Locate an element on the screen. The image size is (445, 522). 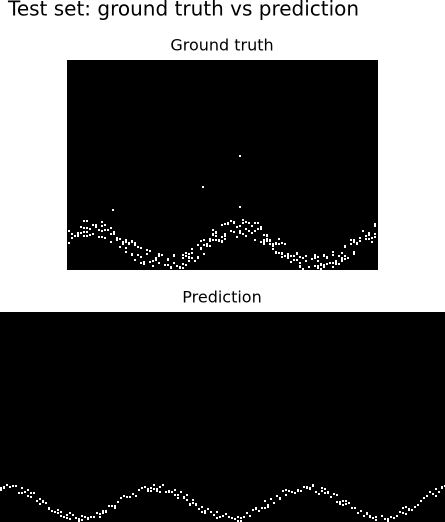
panel-title: Prediction is located at coordinates (221, 297).